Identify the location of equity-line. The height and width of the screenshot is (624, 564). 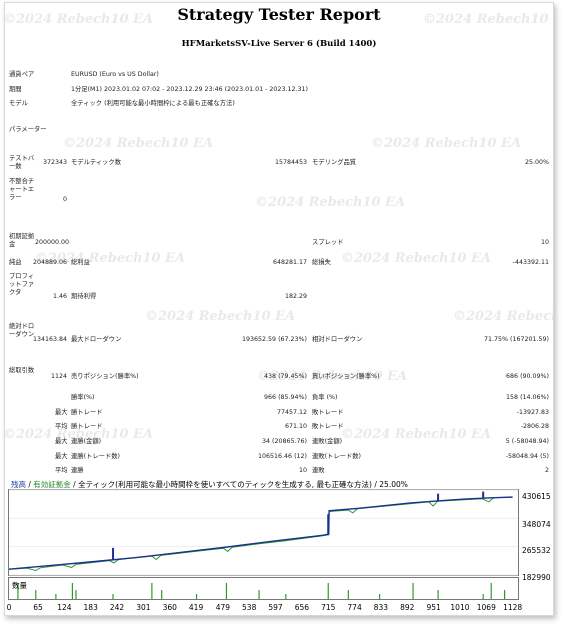
(260, 534).